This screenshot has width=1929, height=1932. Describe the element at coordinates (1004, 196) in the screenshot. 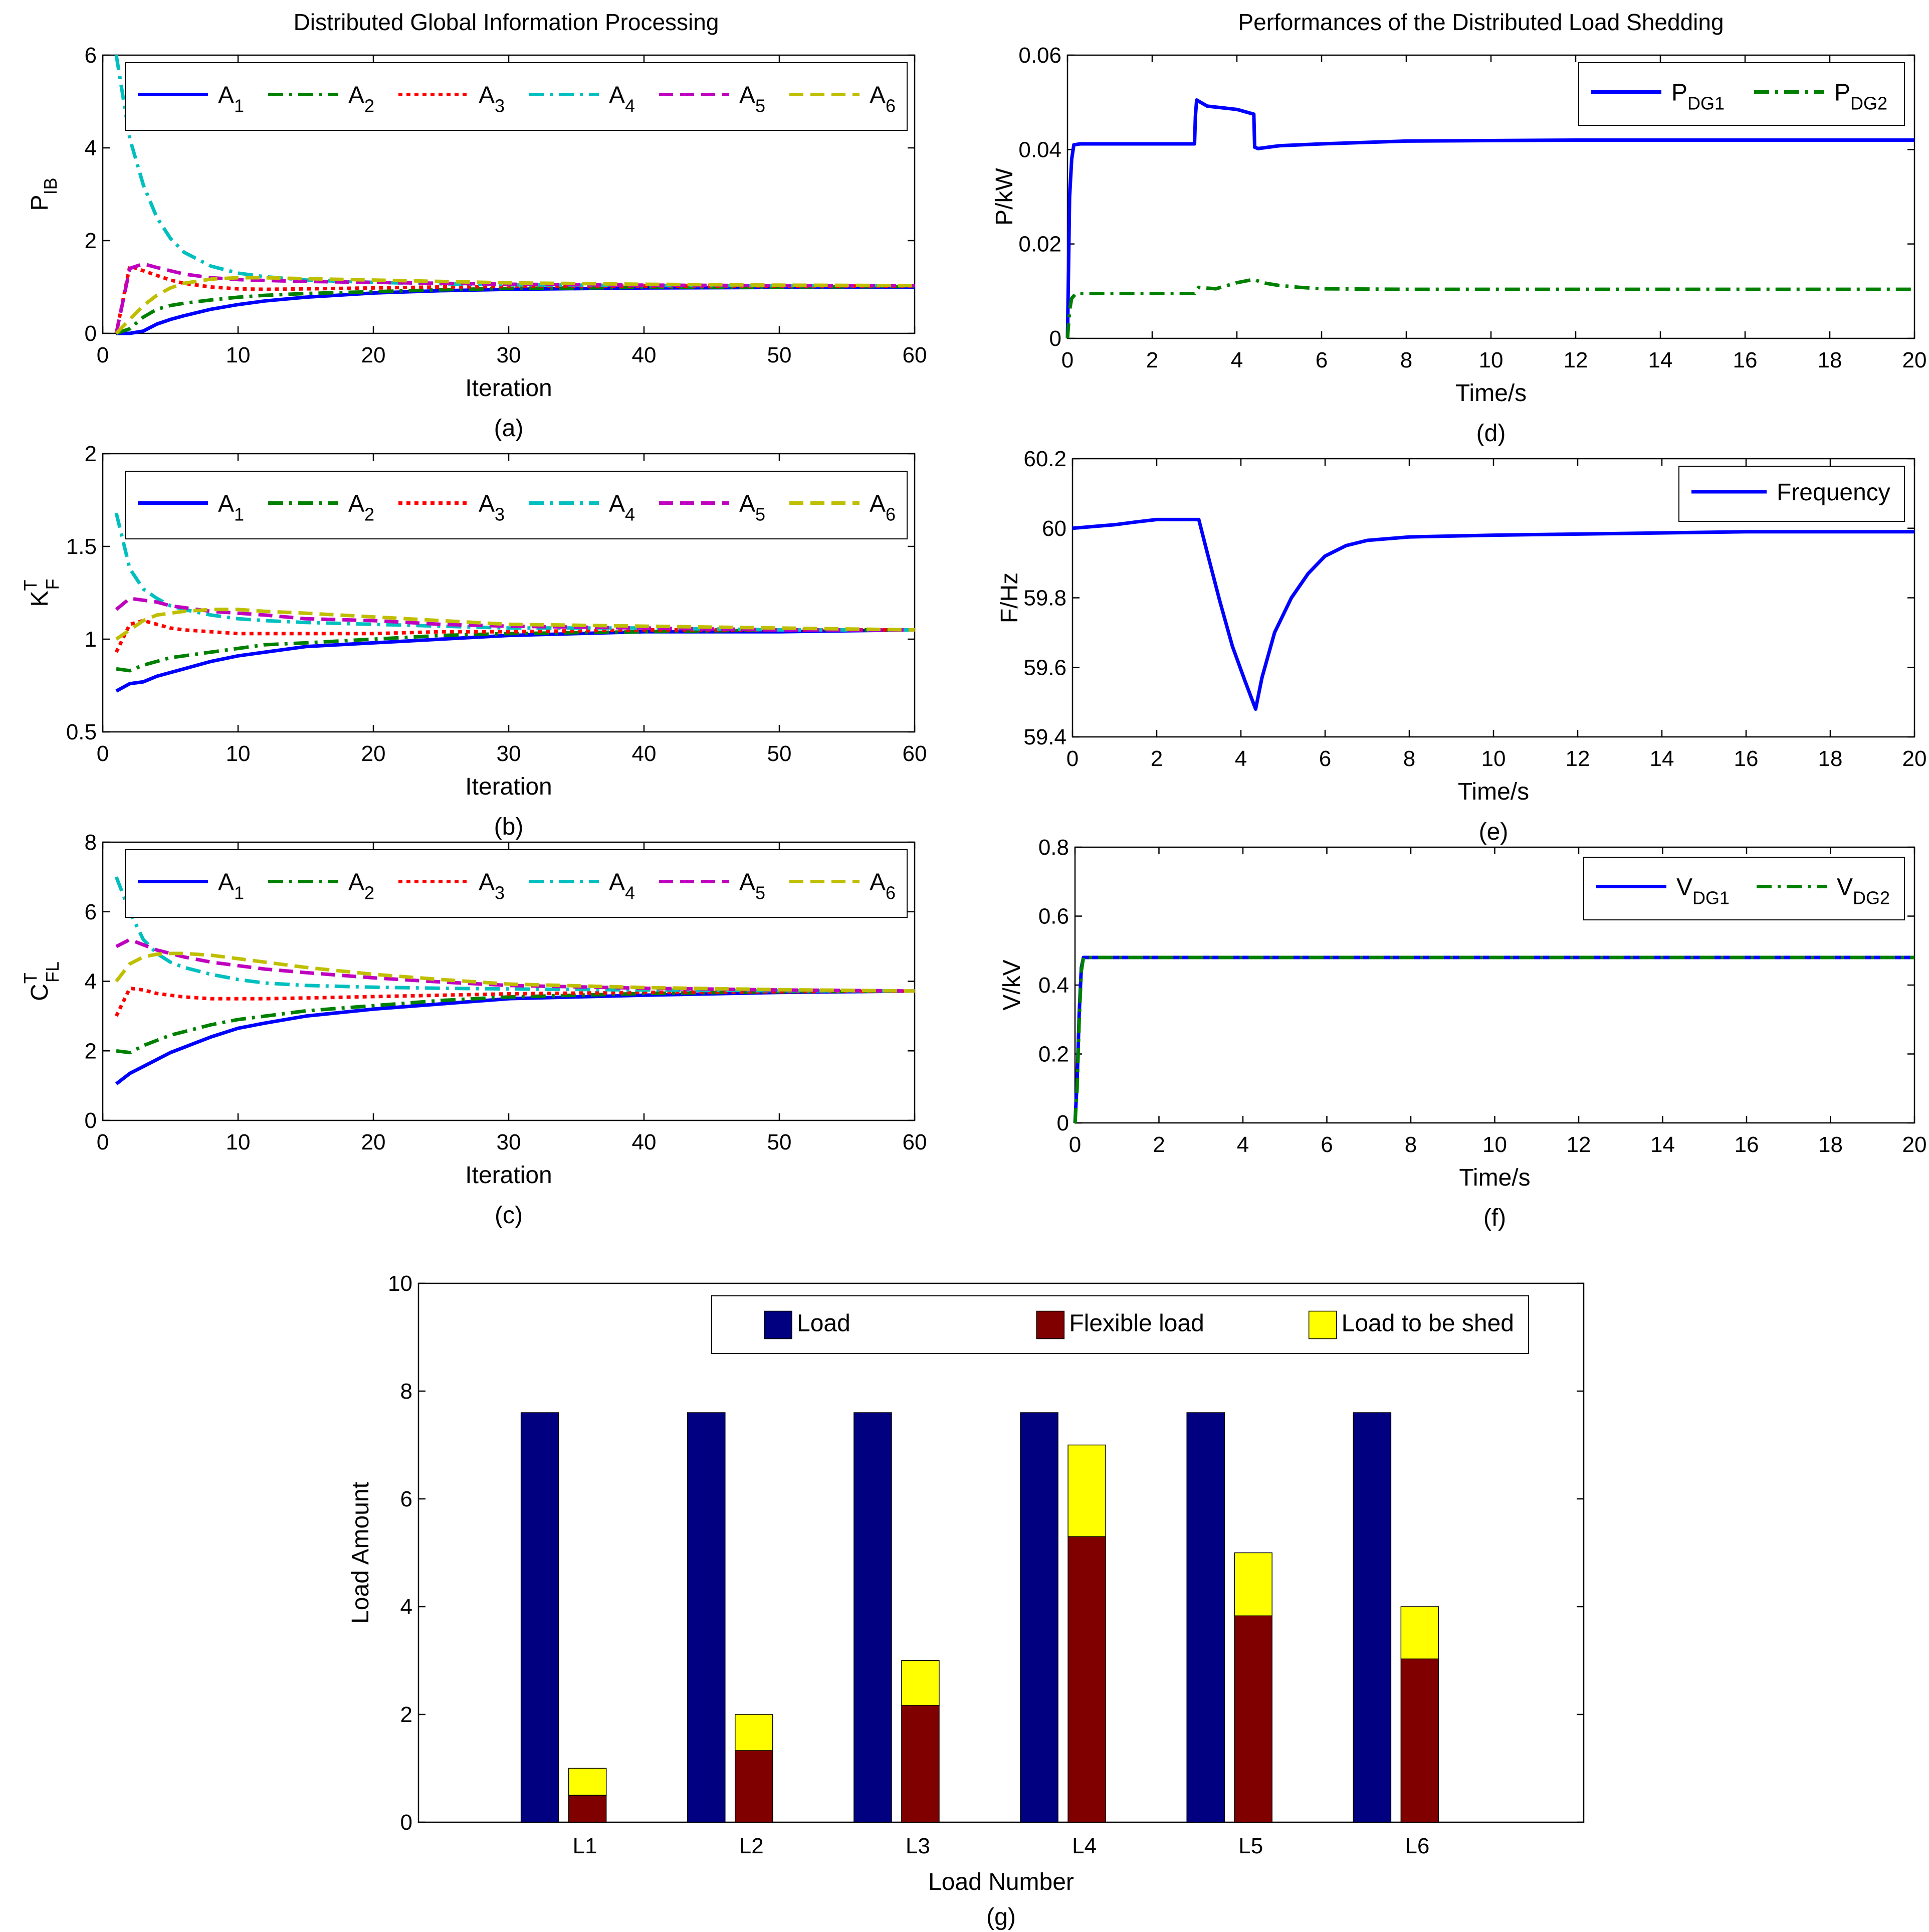

I see `y-axis-text-base: P/kW` at that location.